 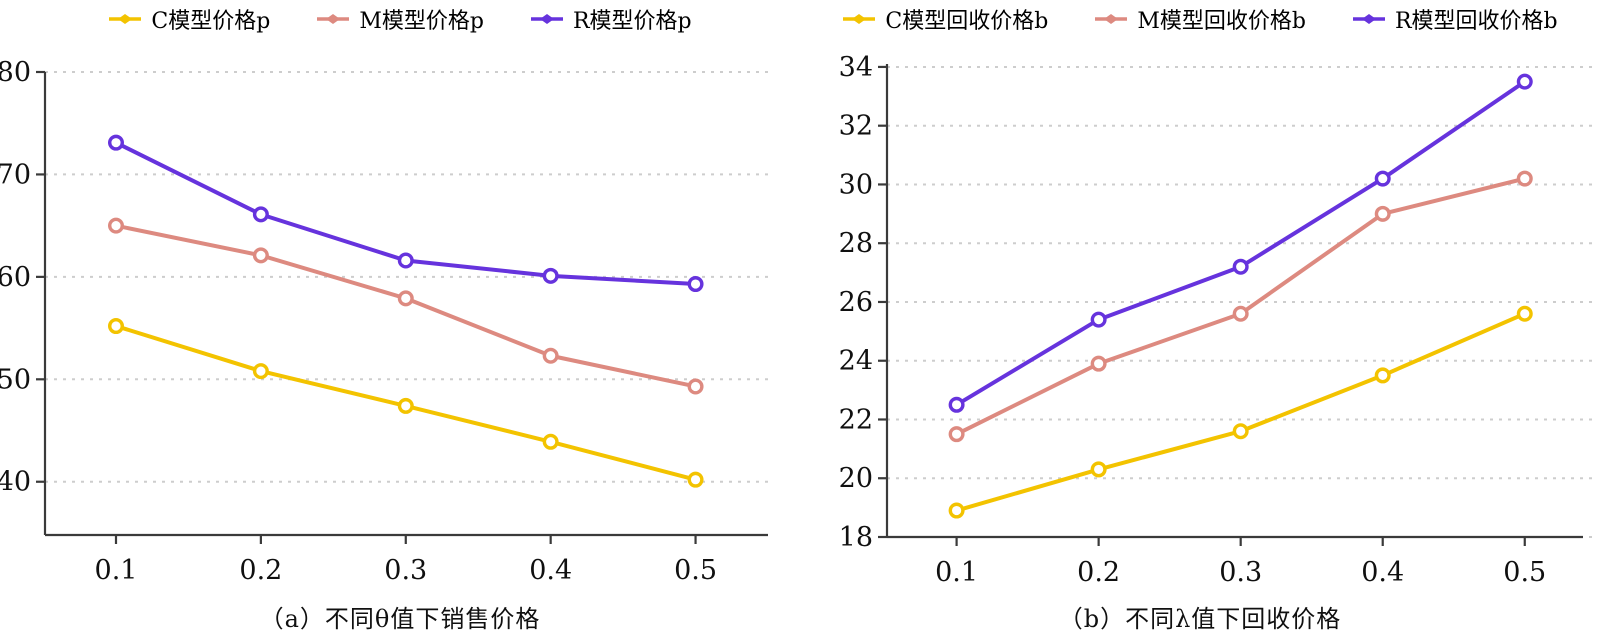 I want to click on caption-chart-b: （b）不同λ值下回收价格, so click(x=1200, y=619).